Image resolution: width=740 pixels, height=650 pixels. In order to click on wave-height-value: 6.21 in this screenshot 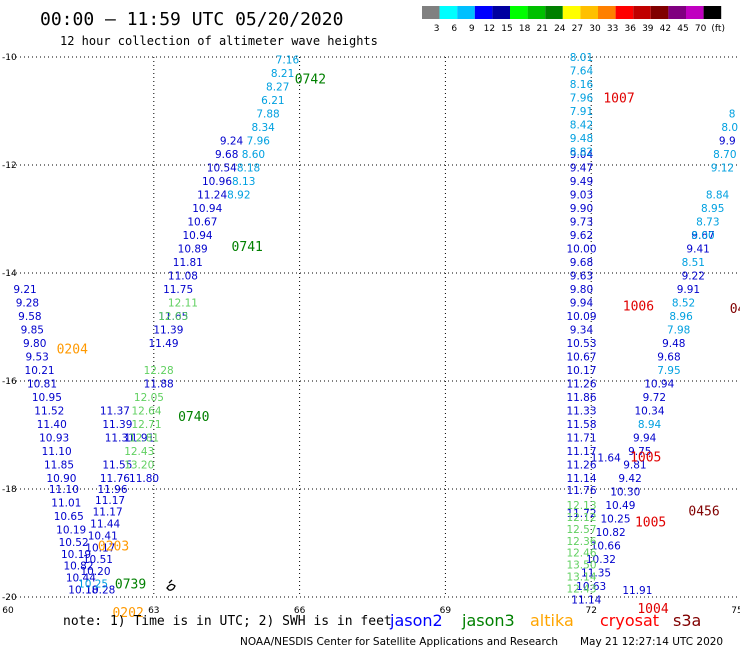, I will do `click(272, 101)`.